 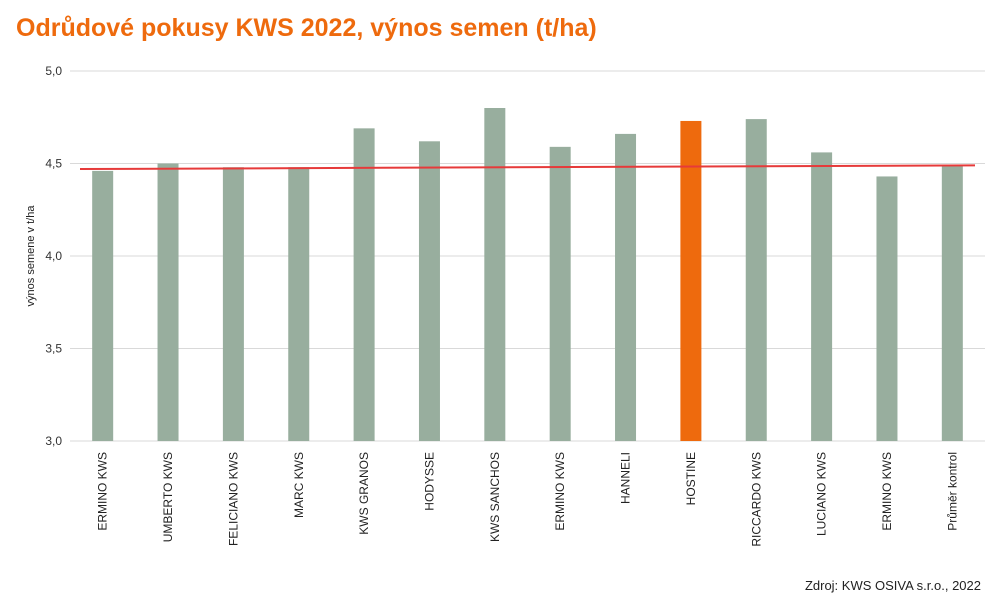 What do you see at coordinates (822, 494) in the screenshot?
I see `x-category-label: LUCIANO KWS` at bounding box center [822, 494].